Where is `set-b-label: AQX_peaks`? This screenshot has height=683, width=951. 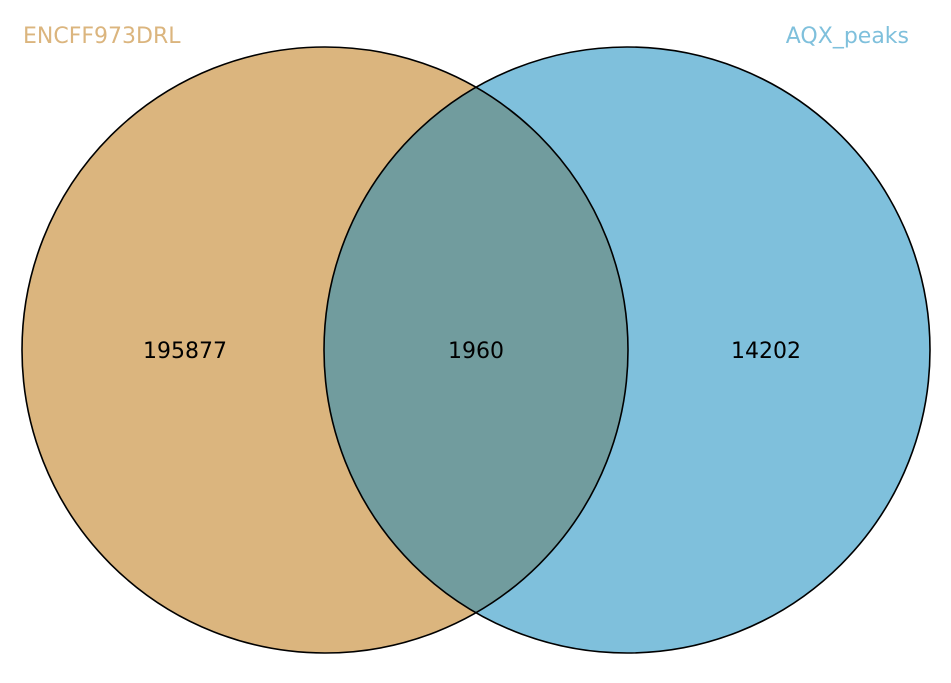
set-b-label: AQX_peaks is located at coordinates (847, 36).